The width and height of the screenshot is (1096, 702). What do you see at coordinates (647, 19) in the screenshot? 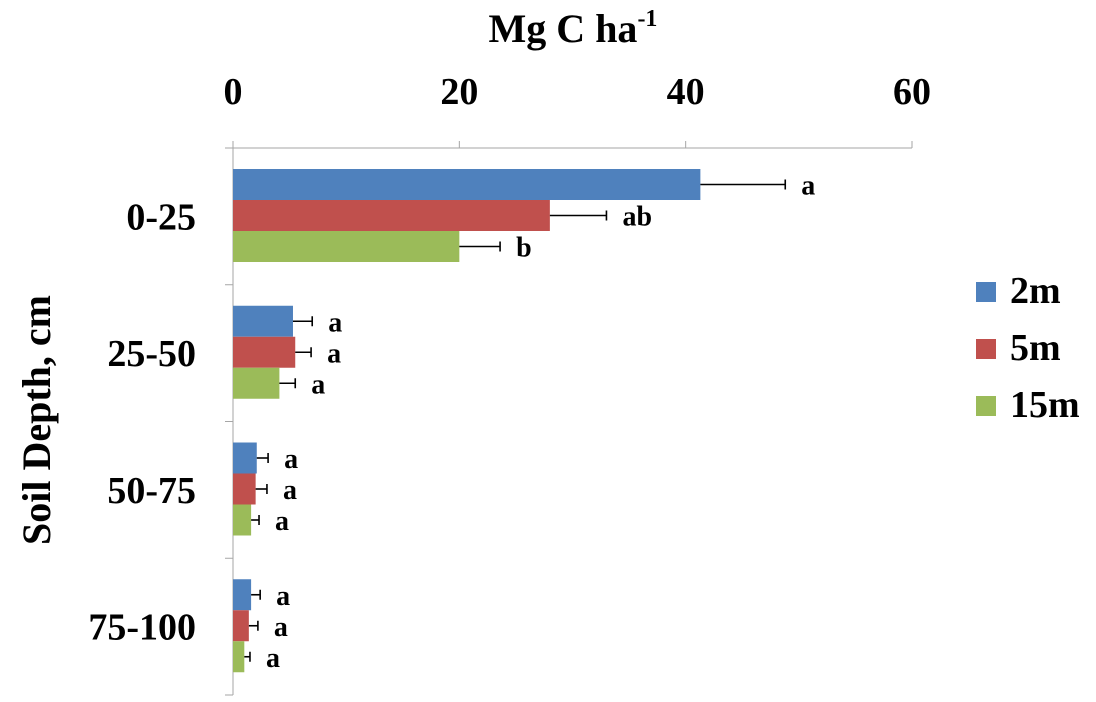
I see `x-axis-title-superscript: -1` at bounding box center [647, 19].